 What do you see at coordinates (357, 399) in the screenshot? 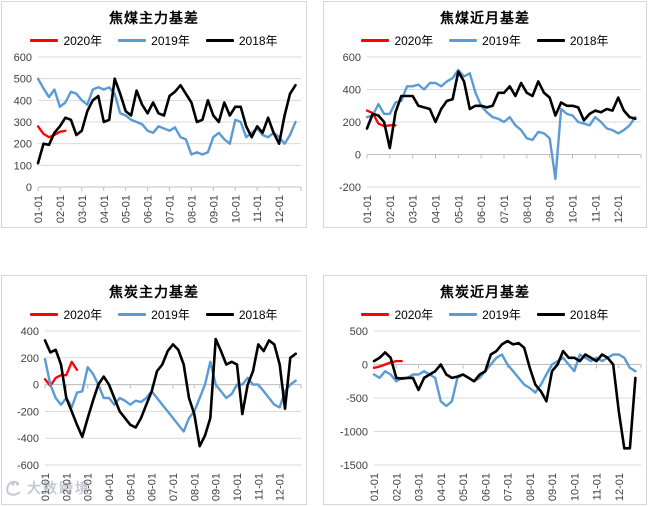
I see `svg-text: -500` at bounding box center [357, 399].